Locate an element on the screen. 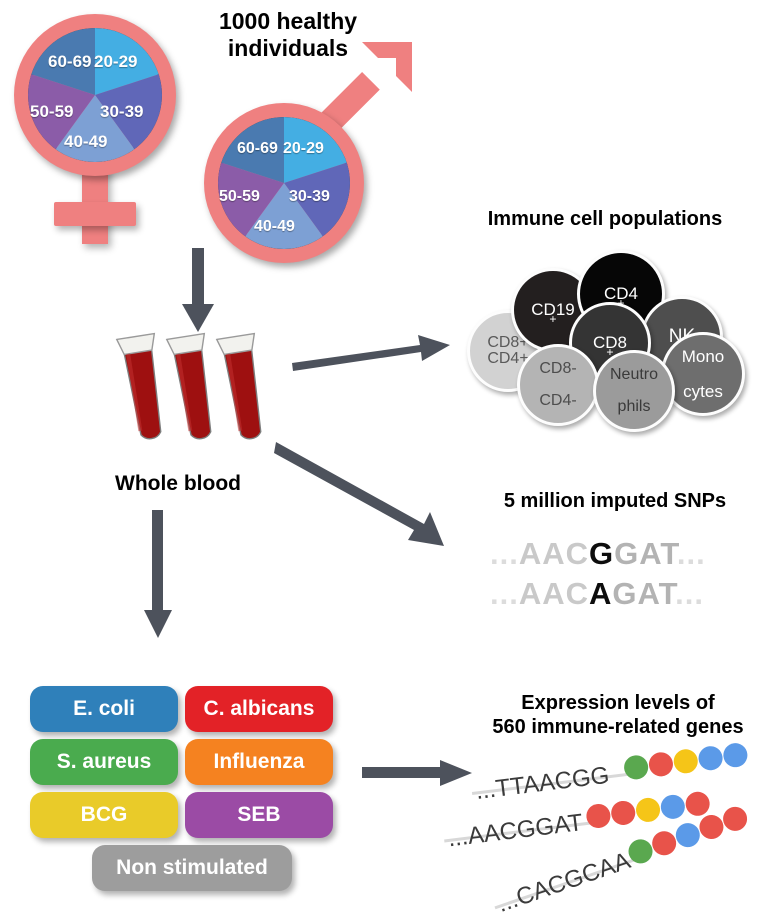 This screenshot has width=771, height=922. whole-blood-label-text: Whole blood is located at coordinates (178, 483).